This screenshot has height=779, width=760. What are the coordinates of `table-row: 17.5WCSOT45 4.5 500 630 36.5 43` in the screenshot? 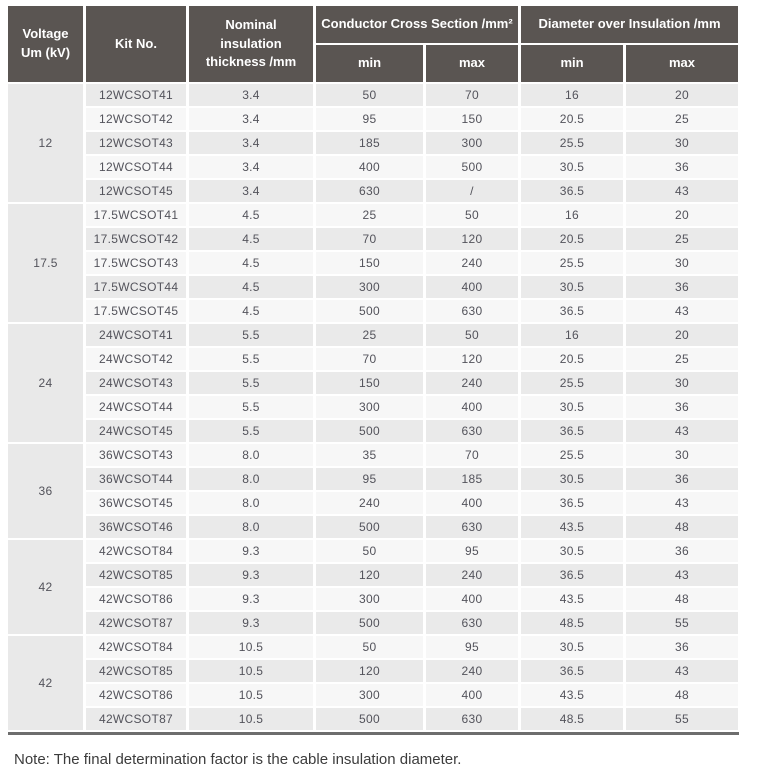 It's located at (373, 311).